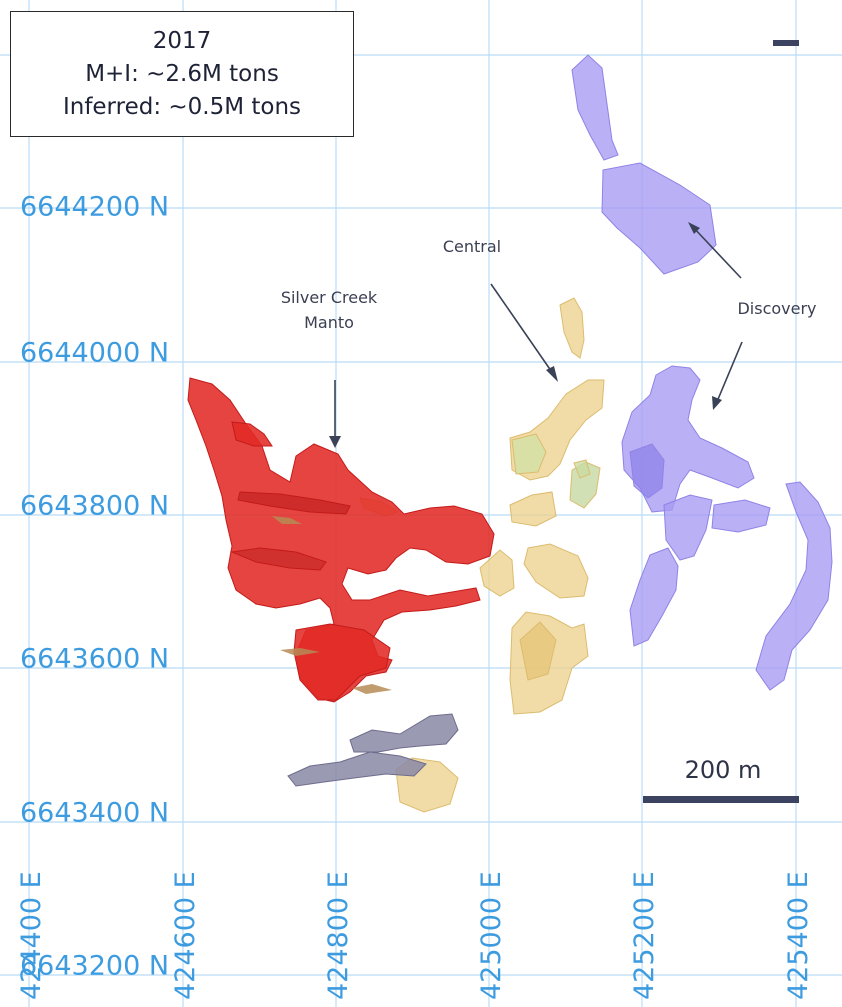 Image resolution: width=842 pixels, height=1007 pixels. I want to click on southern-grey-bodies, so click(373, 750).